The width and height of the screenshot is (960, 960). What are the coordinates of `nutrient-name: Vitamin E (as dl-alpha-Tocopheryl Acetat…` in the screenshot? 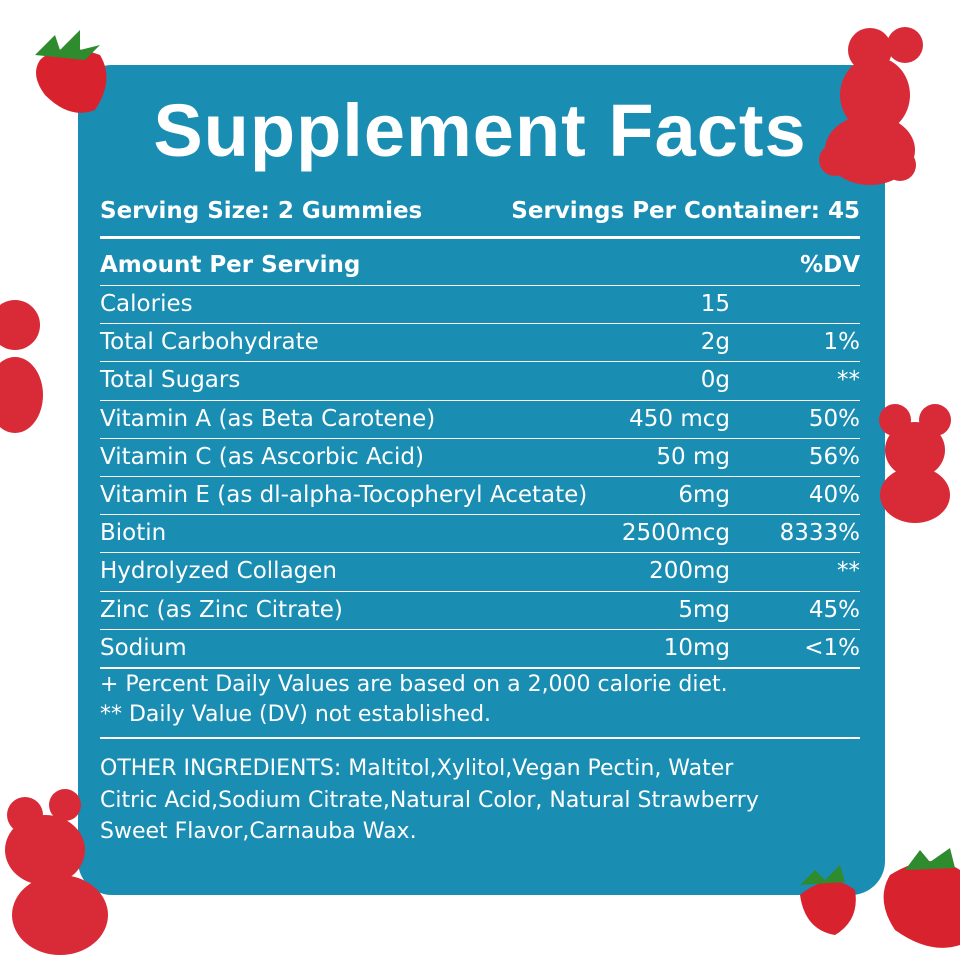 It's located at (344, 495).